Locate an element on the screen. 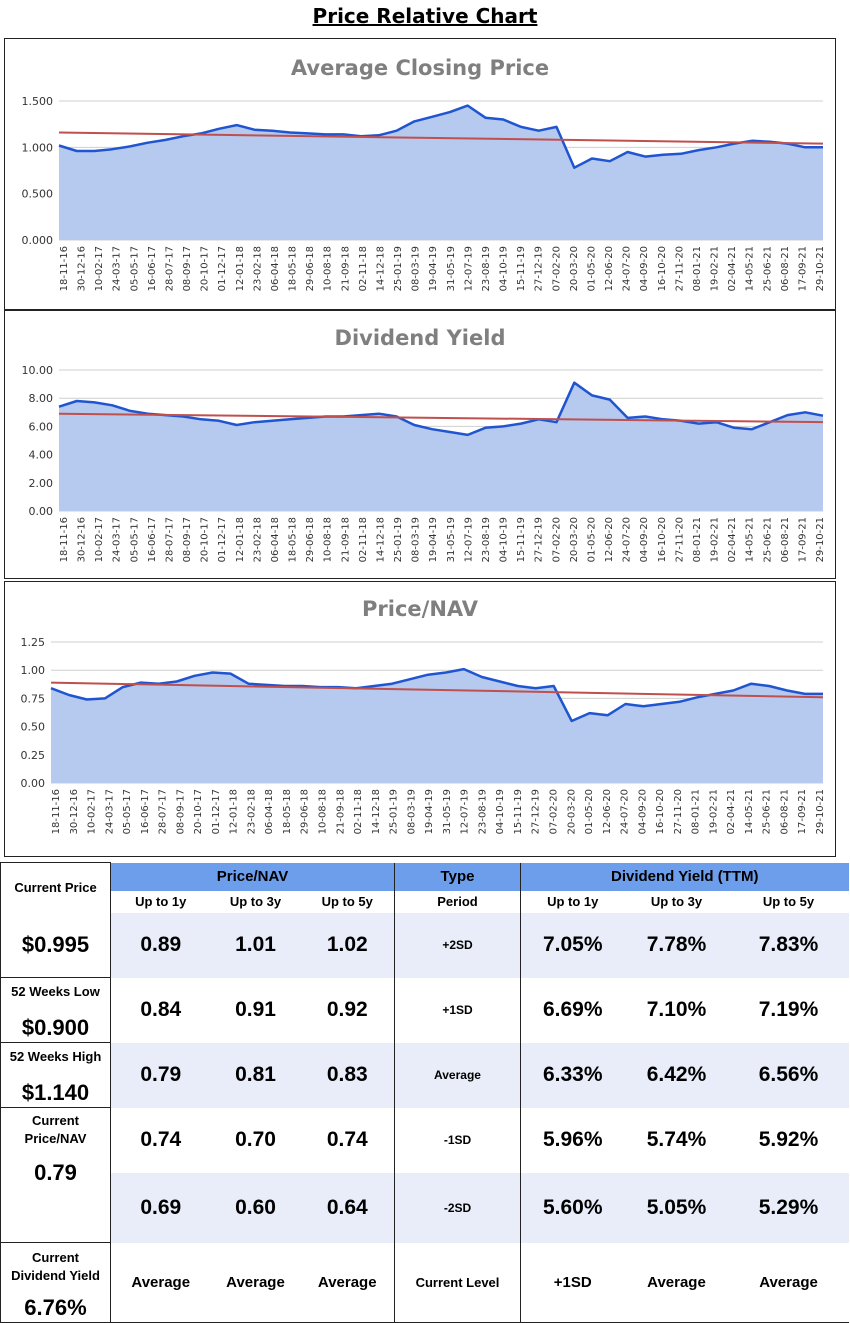  x-tick-label: 04-09-20 is located at coordinates (642, 811).